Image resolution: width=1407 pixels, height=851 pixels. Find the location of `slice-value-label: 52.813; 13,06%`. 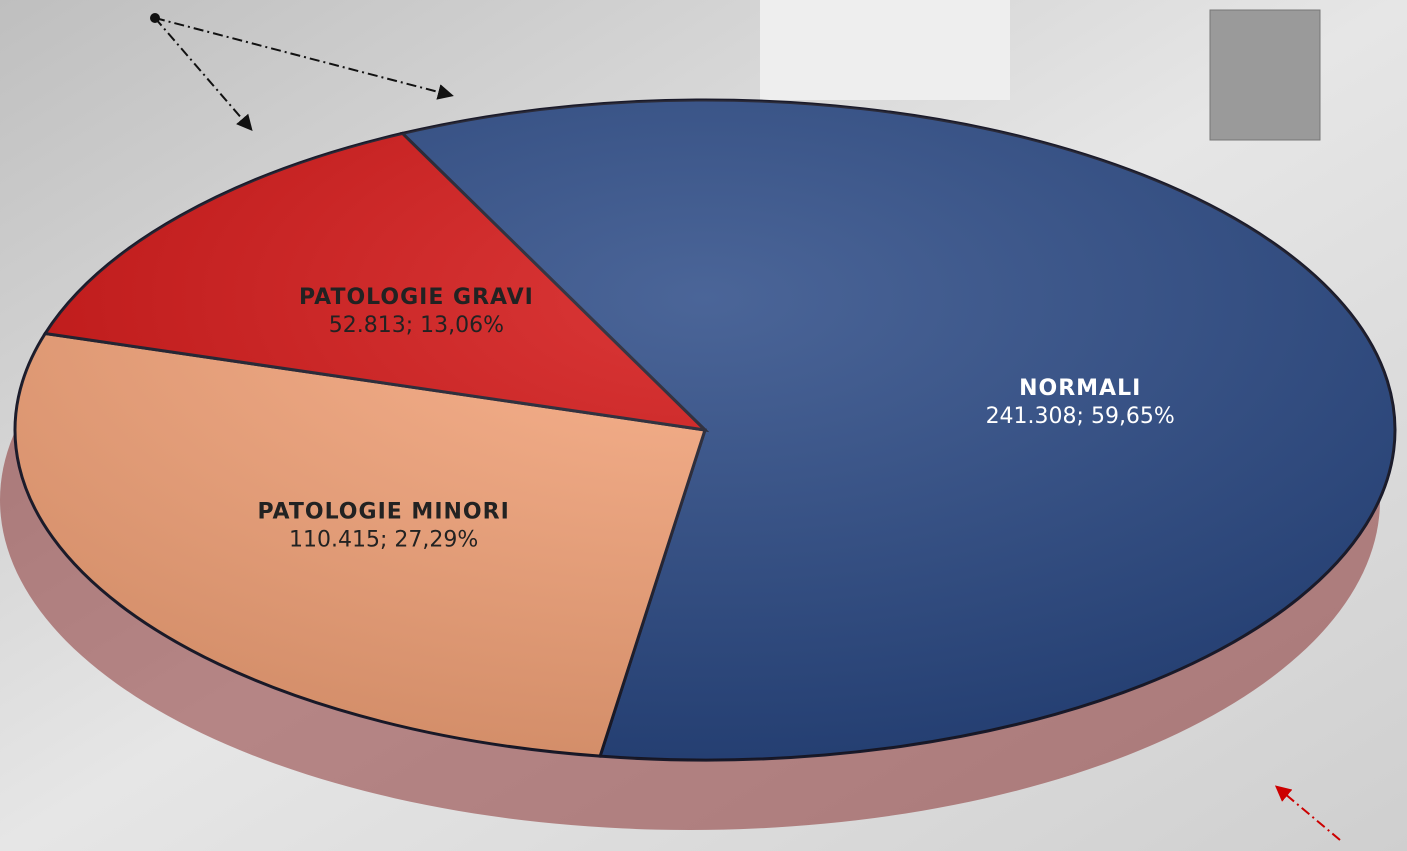

slice-value-label: 52.813; 13,06% is located at coordinates (416, 325).